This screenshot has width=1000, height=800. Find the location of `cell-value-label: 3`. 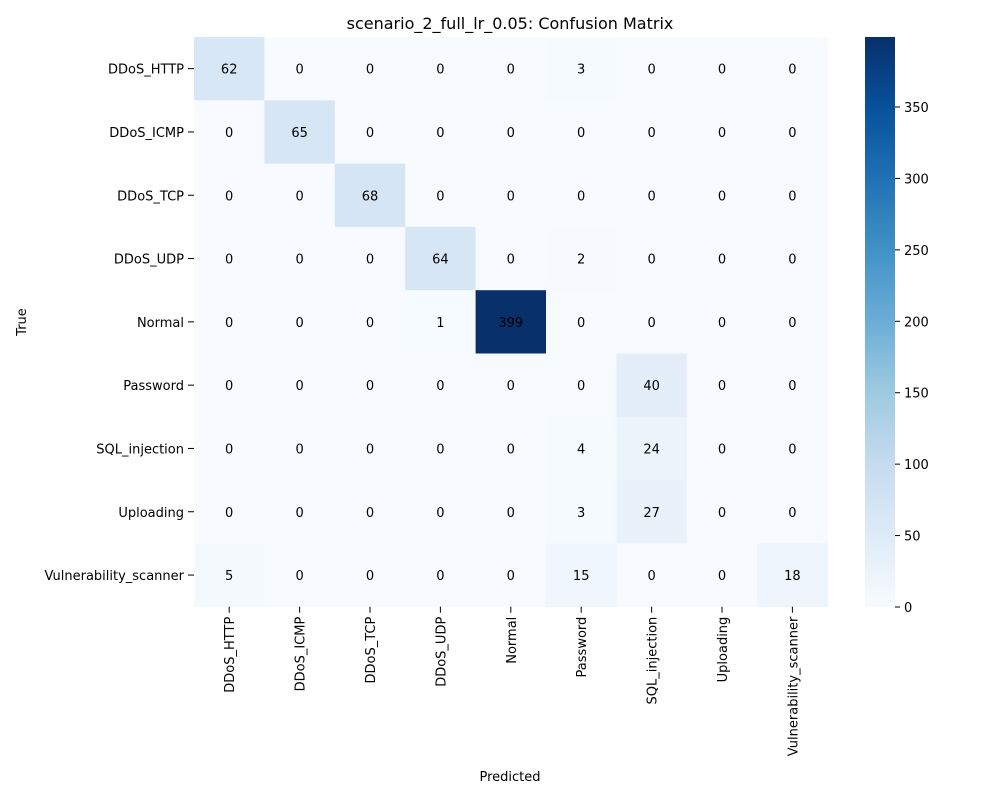

cell-value-label: 3 is located at coordinates (581, 513).